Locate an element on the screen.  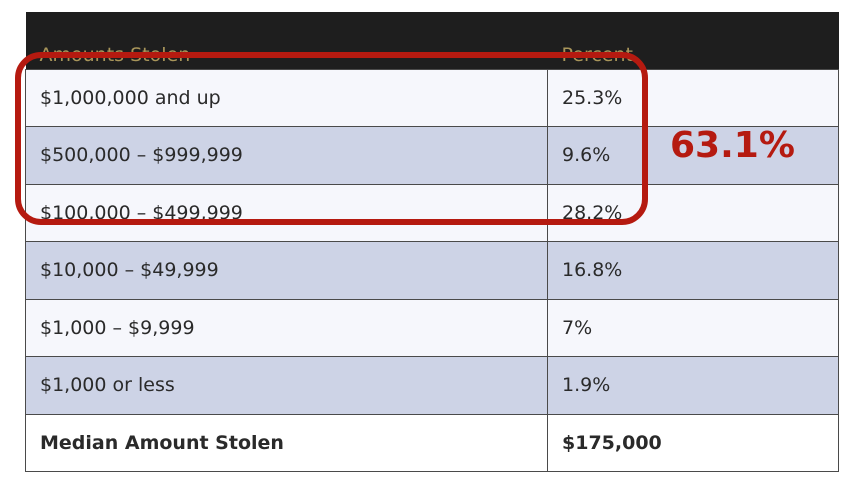
percent-cell: 28.2% is located at coordinates (693, 212).